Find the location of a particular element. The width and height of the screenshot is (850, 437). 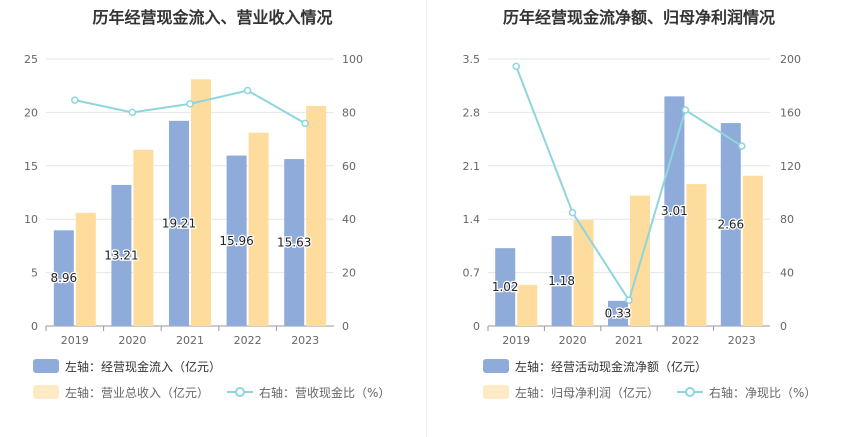

data-label: 1.18 is located at coordinates (561, 281).